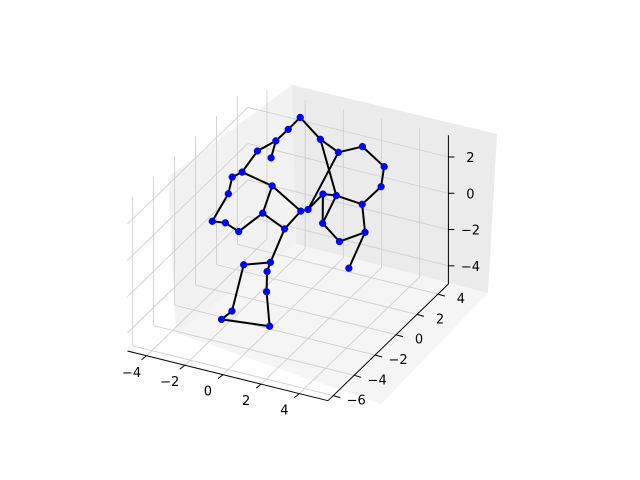  I want to click on y-tick-label: −6, so click(356, 401).